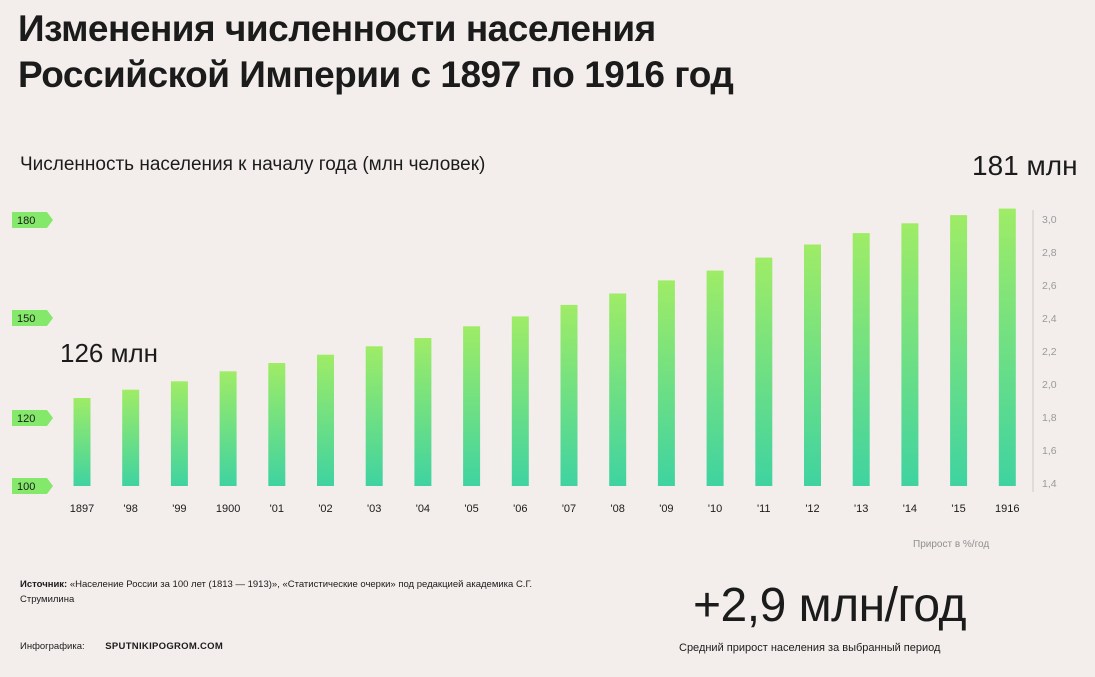 The width and height of the screenshot is (1095, 677). I want to click on x-tick-label-15: '12, so click(812, 509).